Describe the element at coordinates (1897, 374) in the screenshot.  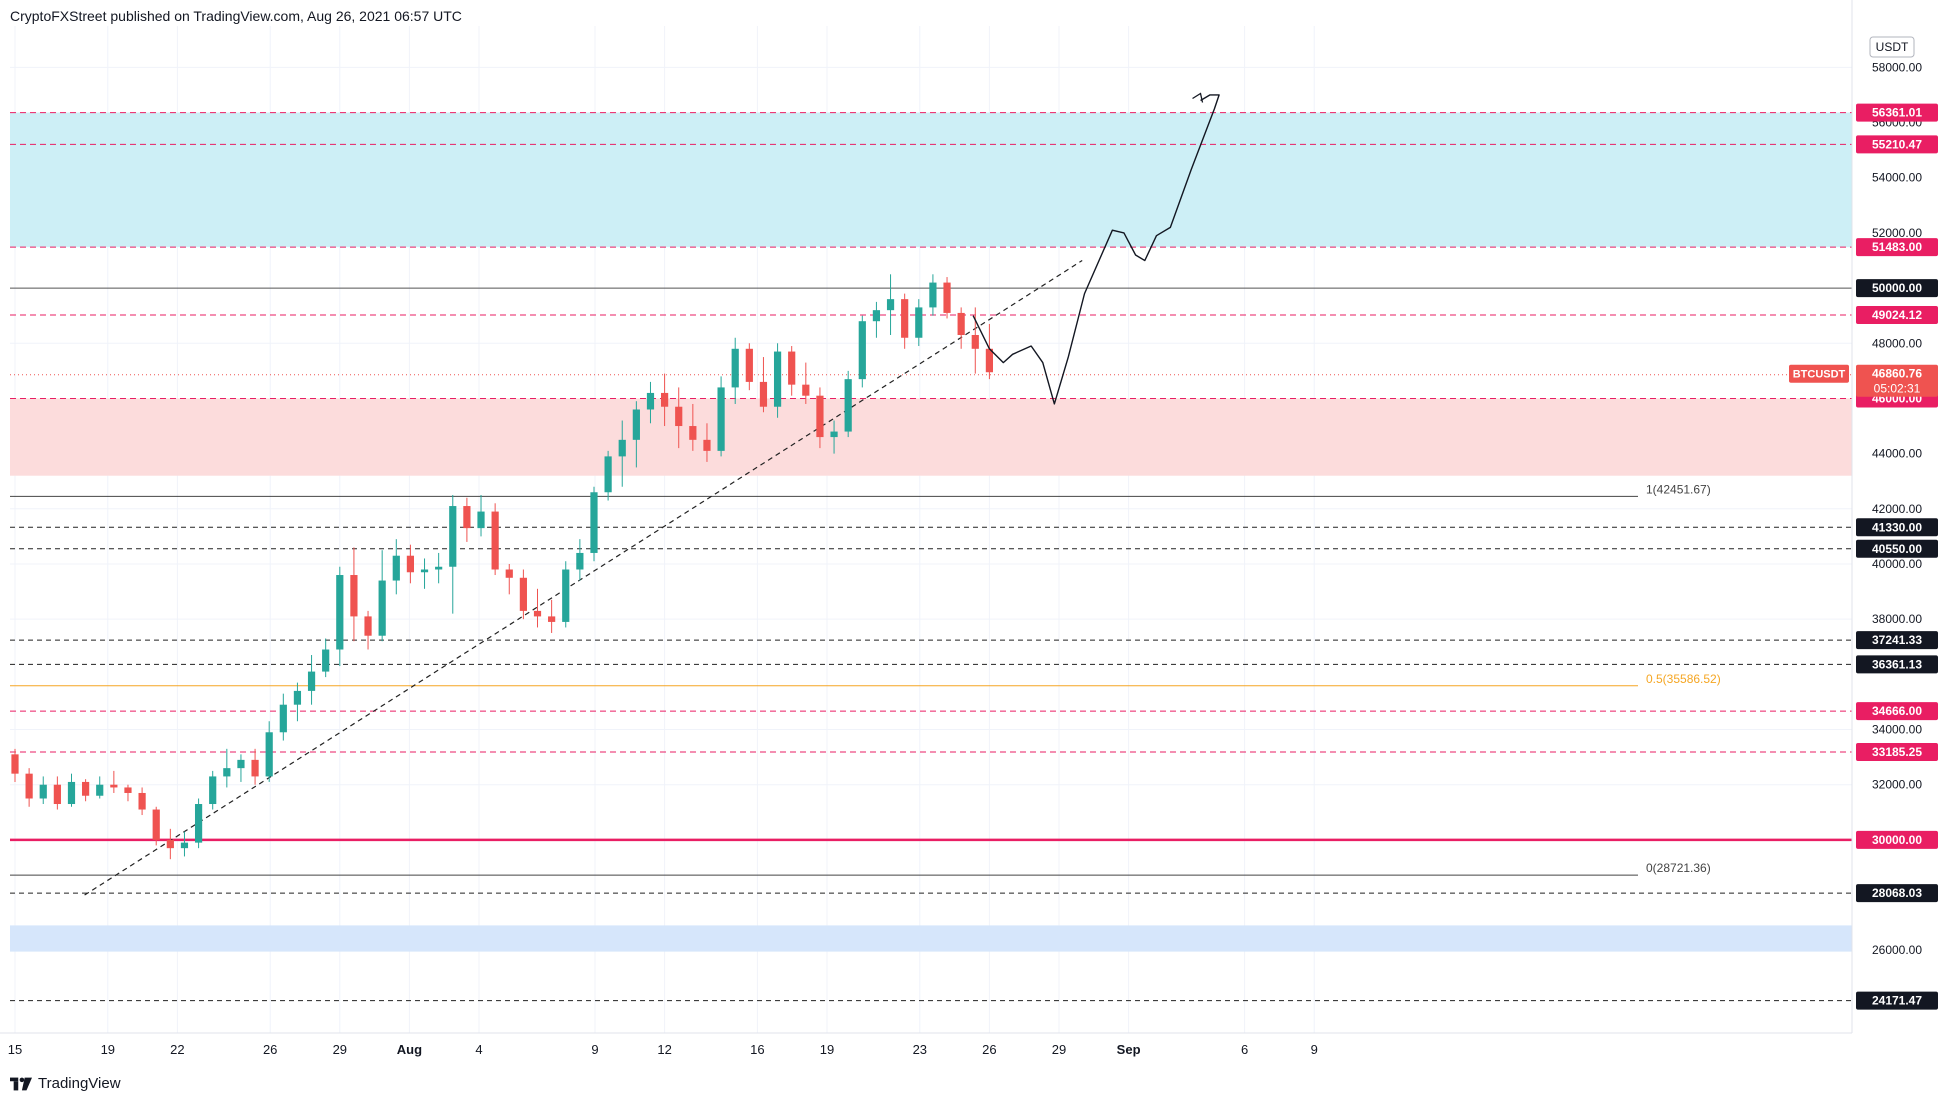
I see `current-price-label: 46860.76` at that location.